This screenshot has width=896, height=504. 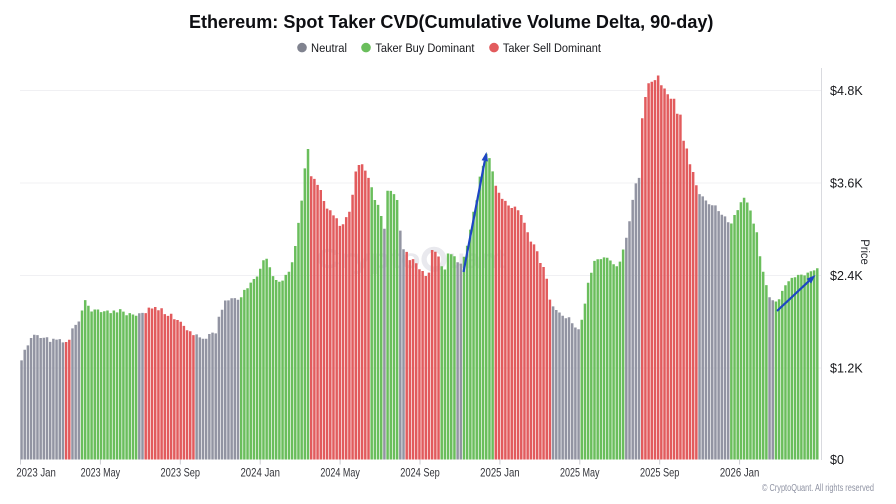 What do you see at coordinates (580, 472) in the screenshot?
I see `svg-text: 2025 May` at bounding box center [580, 472].